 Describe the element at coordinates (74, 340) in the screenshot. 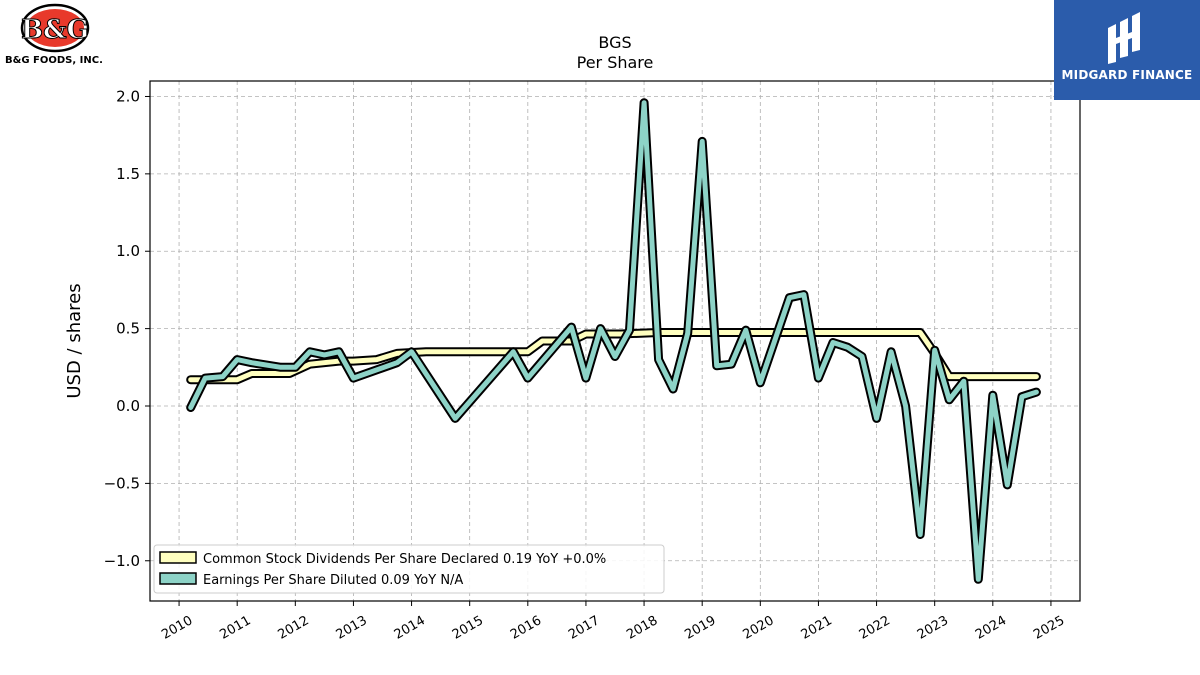

I see `y-axis-label: USD / shares` at that location.